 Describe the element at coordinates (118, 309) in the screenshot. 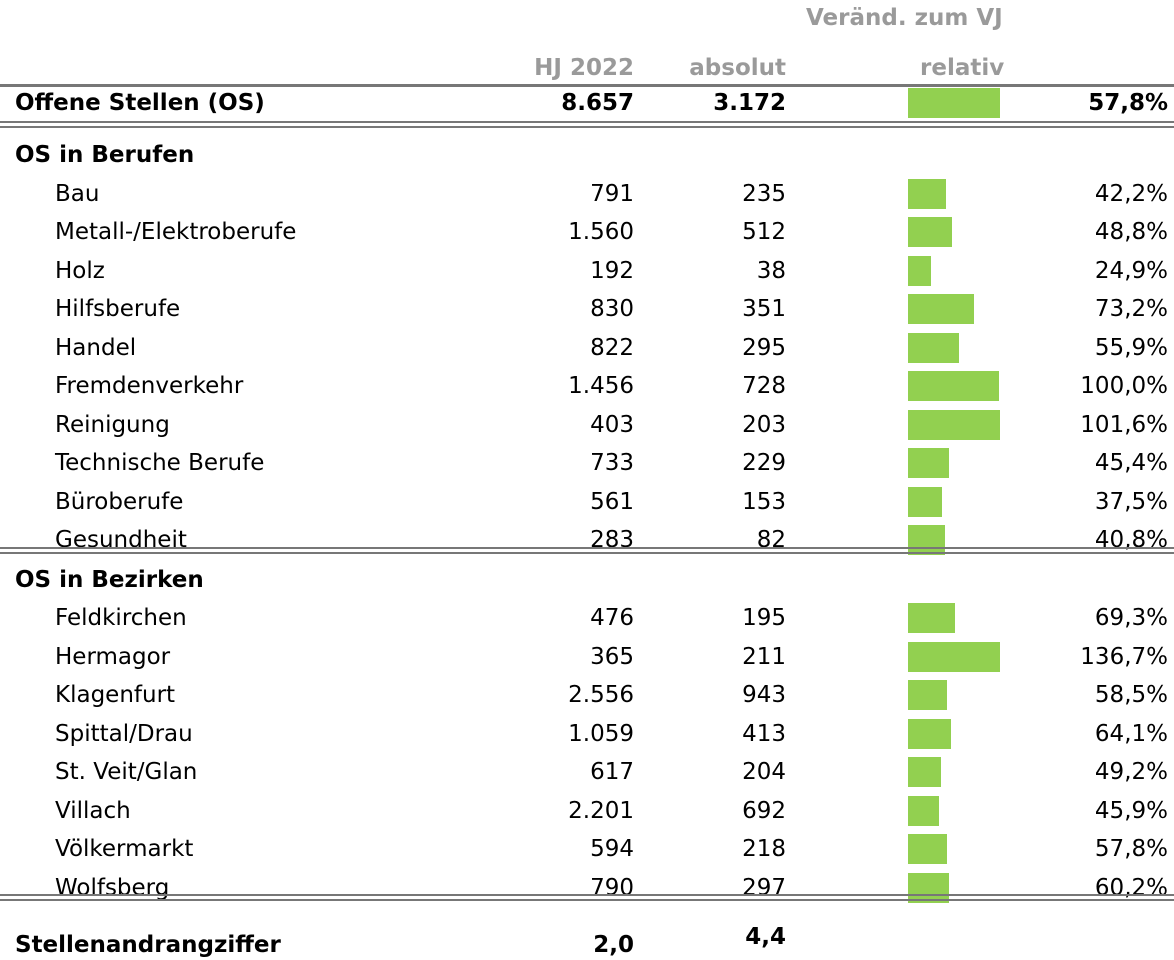

I see `row-label: Hilfsberufe` at that location.